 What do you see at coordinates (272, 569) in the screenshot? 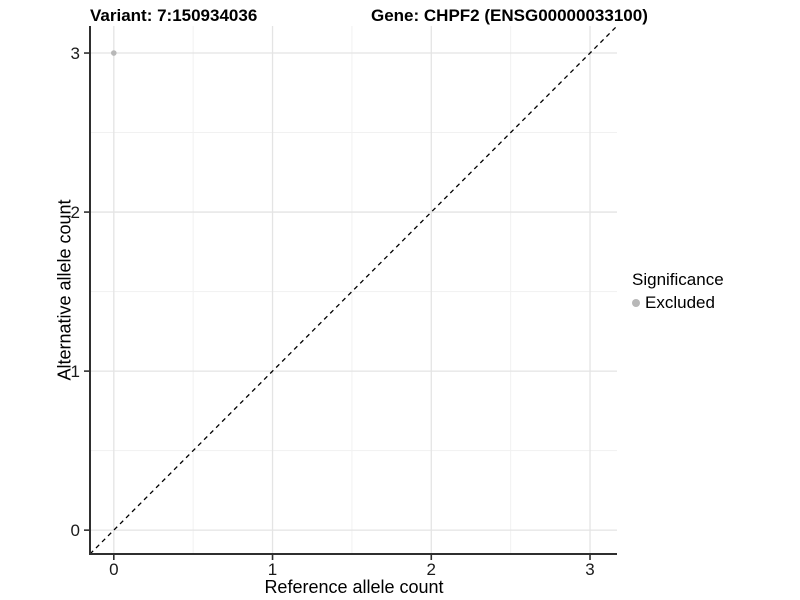
I see `x-tick-label: 1` at bounding box center [272, 569].